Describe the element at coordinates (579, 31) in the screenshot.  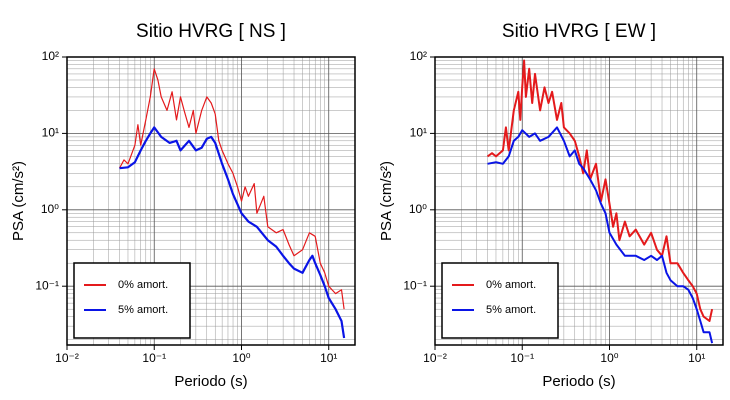
I see `chart-title: Sitio HVRG [ EW ]` at that location.